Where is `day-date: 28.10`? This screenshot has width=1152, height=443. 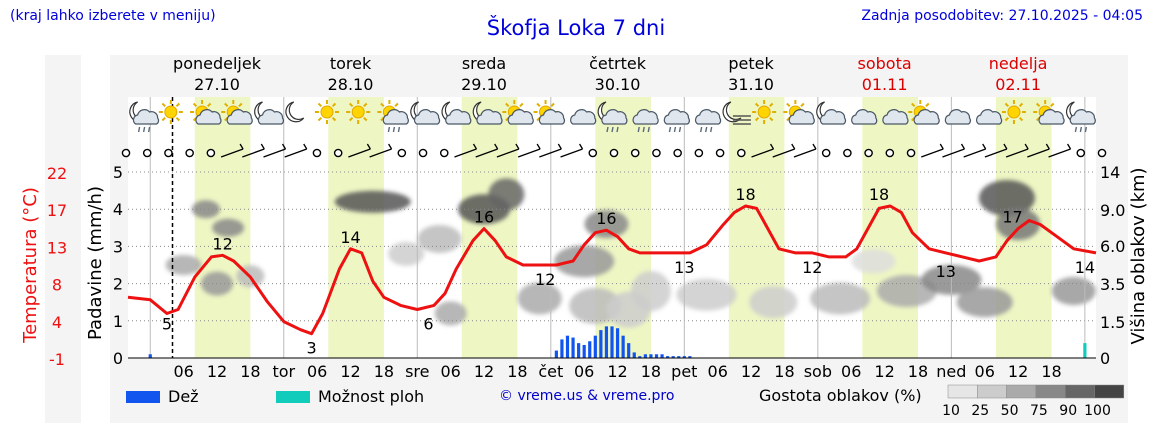 day-date: 28.10 is located at coordinates (351, 84).